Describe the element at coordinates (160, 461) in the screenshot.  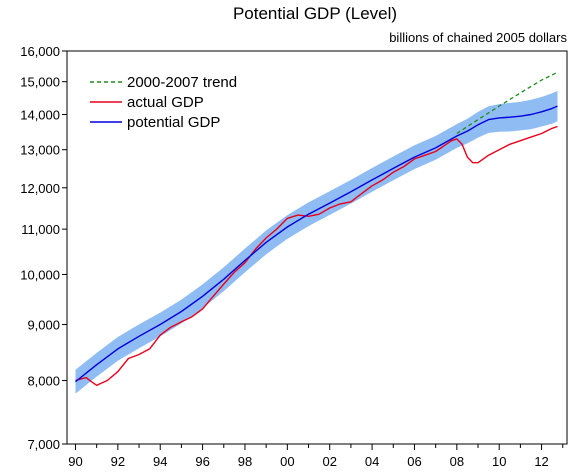
I see `x-tick-label: 94` at that location.